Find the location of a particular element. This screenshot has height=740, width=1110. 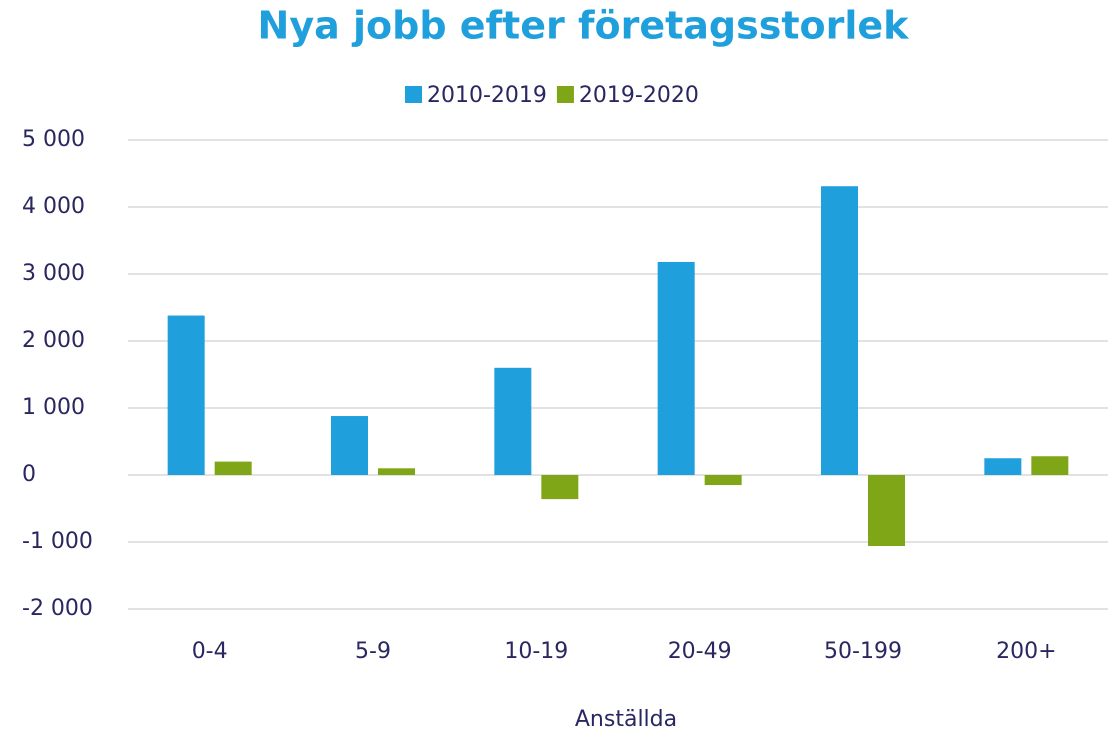

x-axis-label: Anställda is located at coordinates (626, 719).